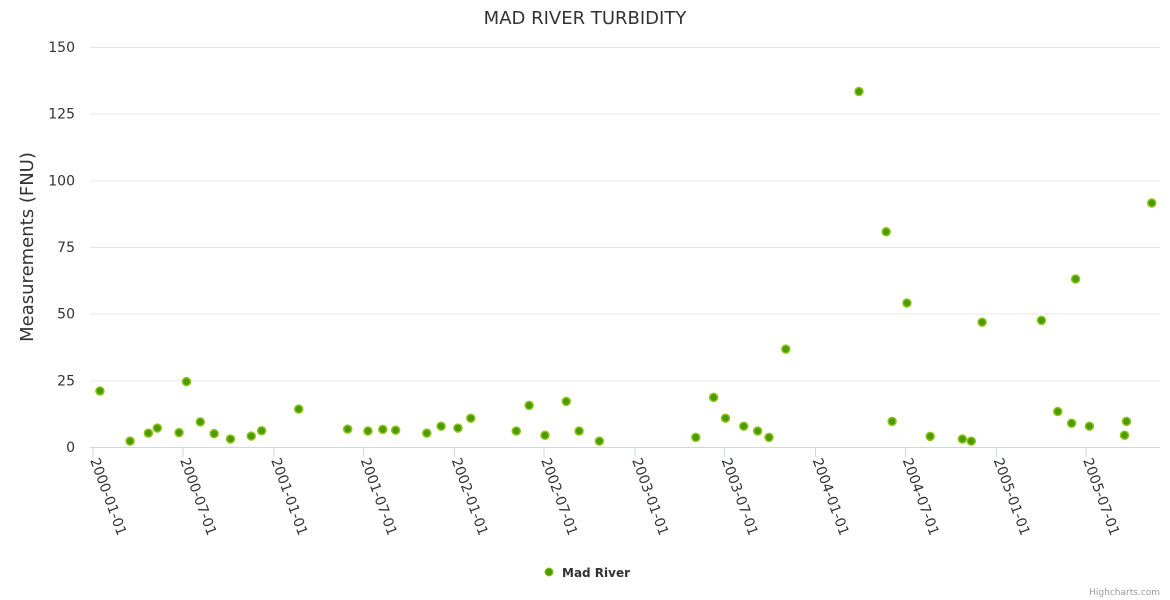 This screenshot has height=600, width=1170. What do you see at coordinates (61, 48) in the screenshot?
I see `y-tick-label: 150` at bounding box center [61, 48].